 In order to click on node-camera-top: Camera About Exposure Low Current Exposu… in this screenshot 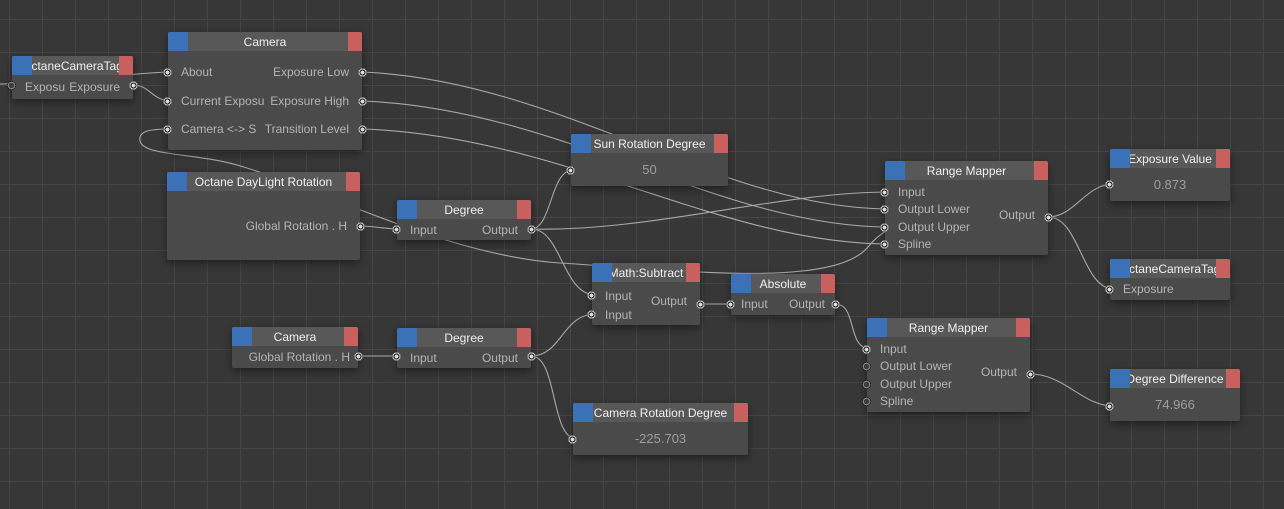, I will do `click(265, 91)`.